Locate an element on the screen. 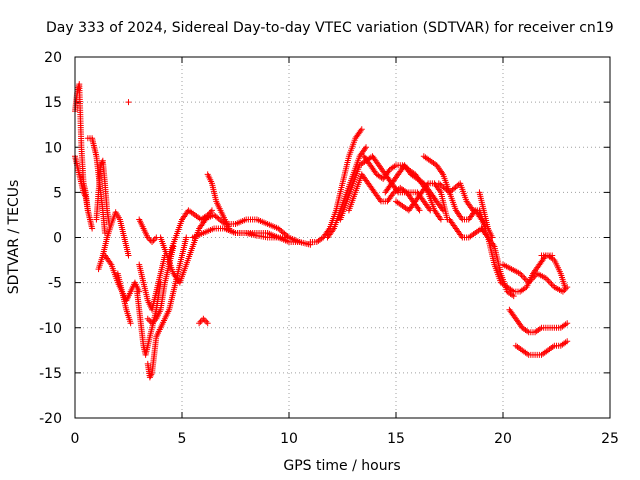 The height and width of the screenshot is (480, 640). x-tick-label: 20 is located at coordinates (503, 439).